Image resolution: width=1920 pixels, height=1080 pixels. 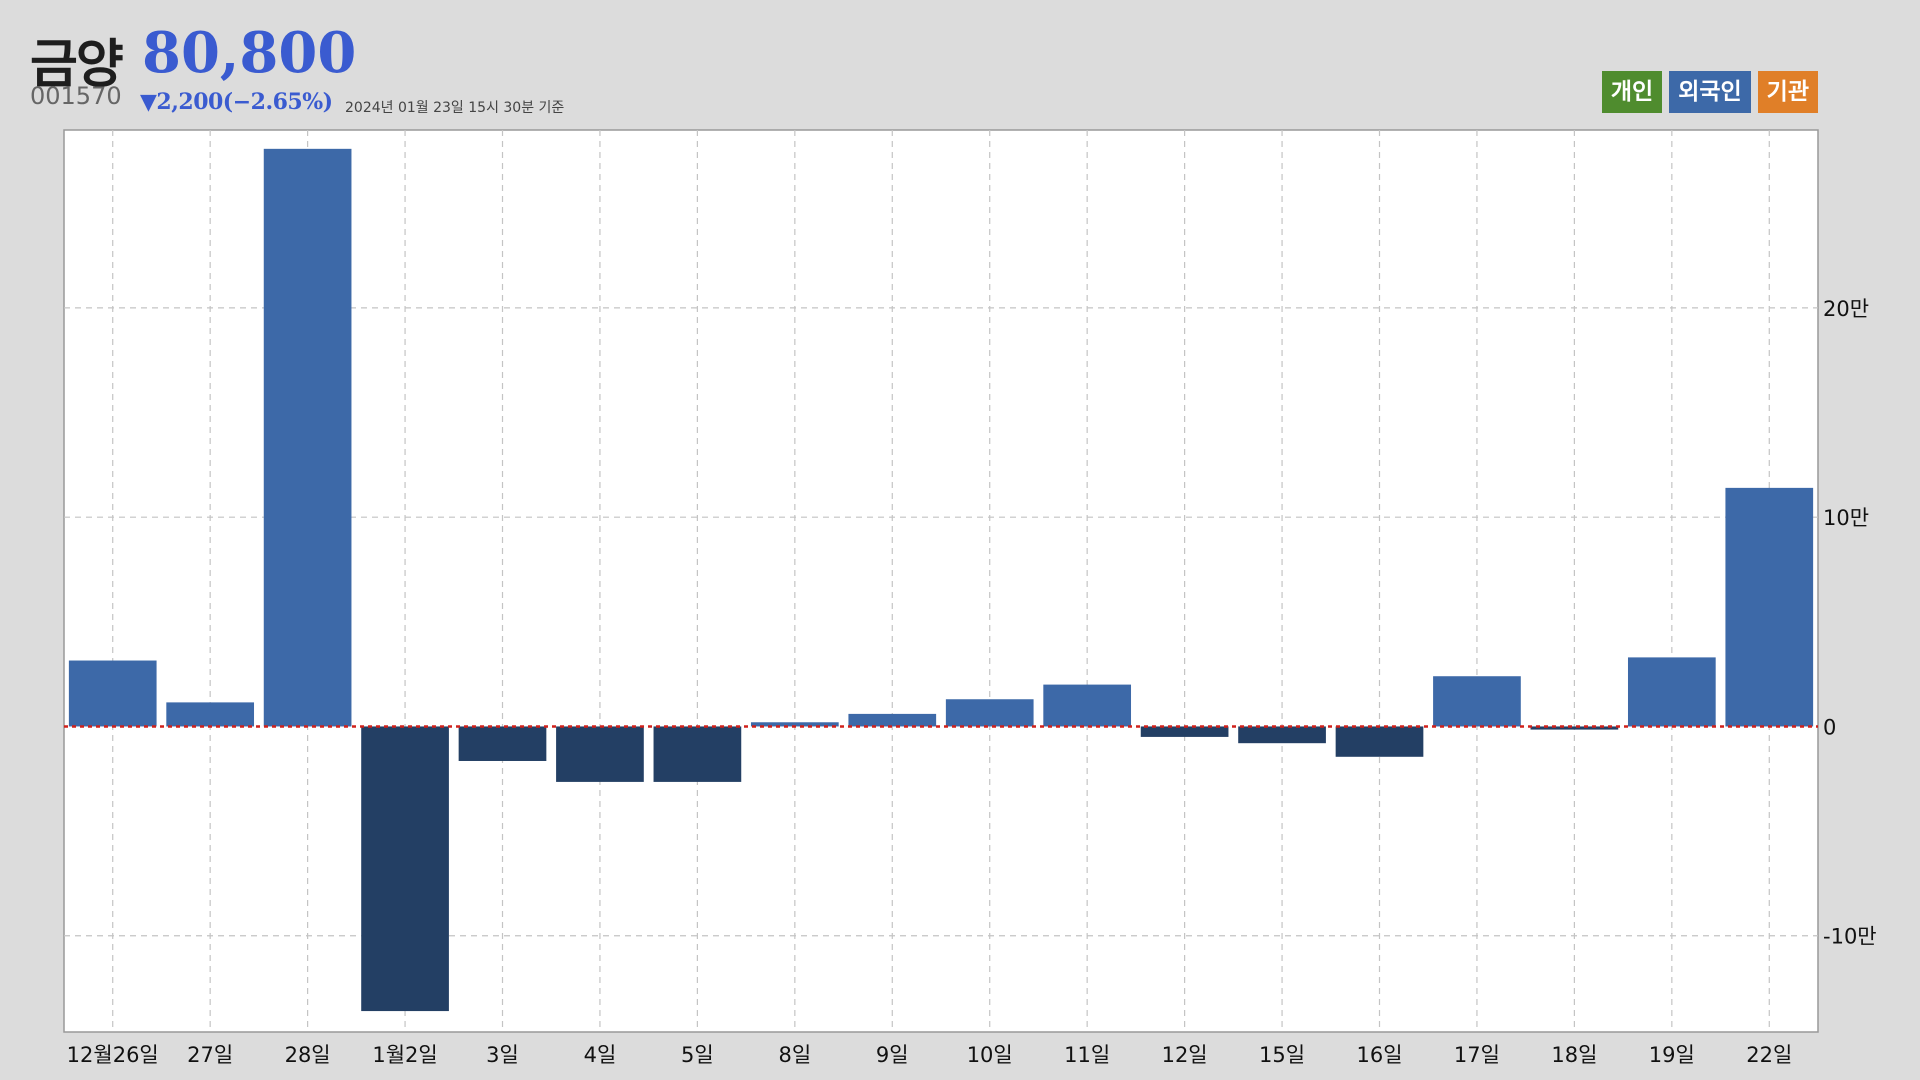 What do you see at coordinates (308, 1055) in the screenshot?
I see `x-tick-label: 28일` at bounding box center [308, 1055].